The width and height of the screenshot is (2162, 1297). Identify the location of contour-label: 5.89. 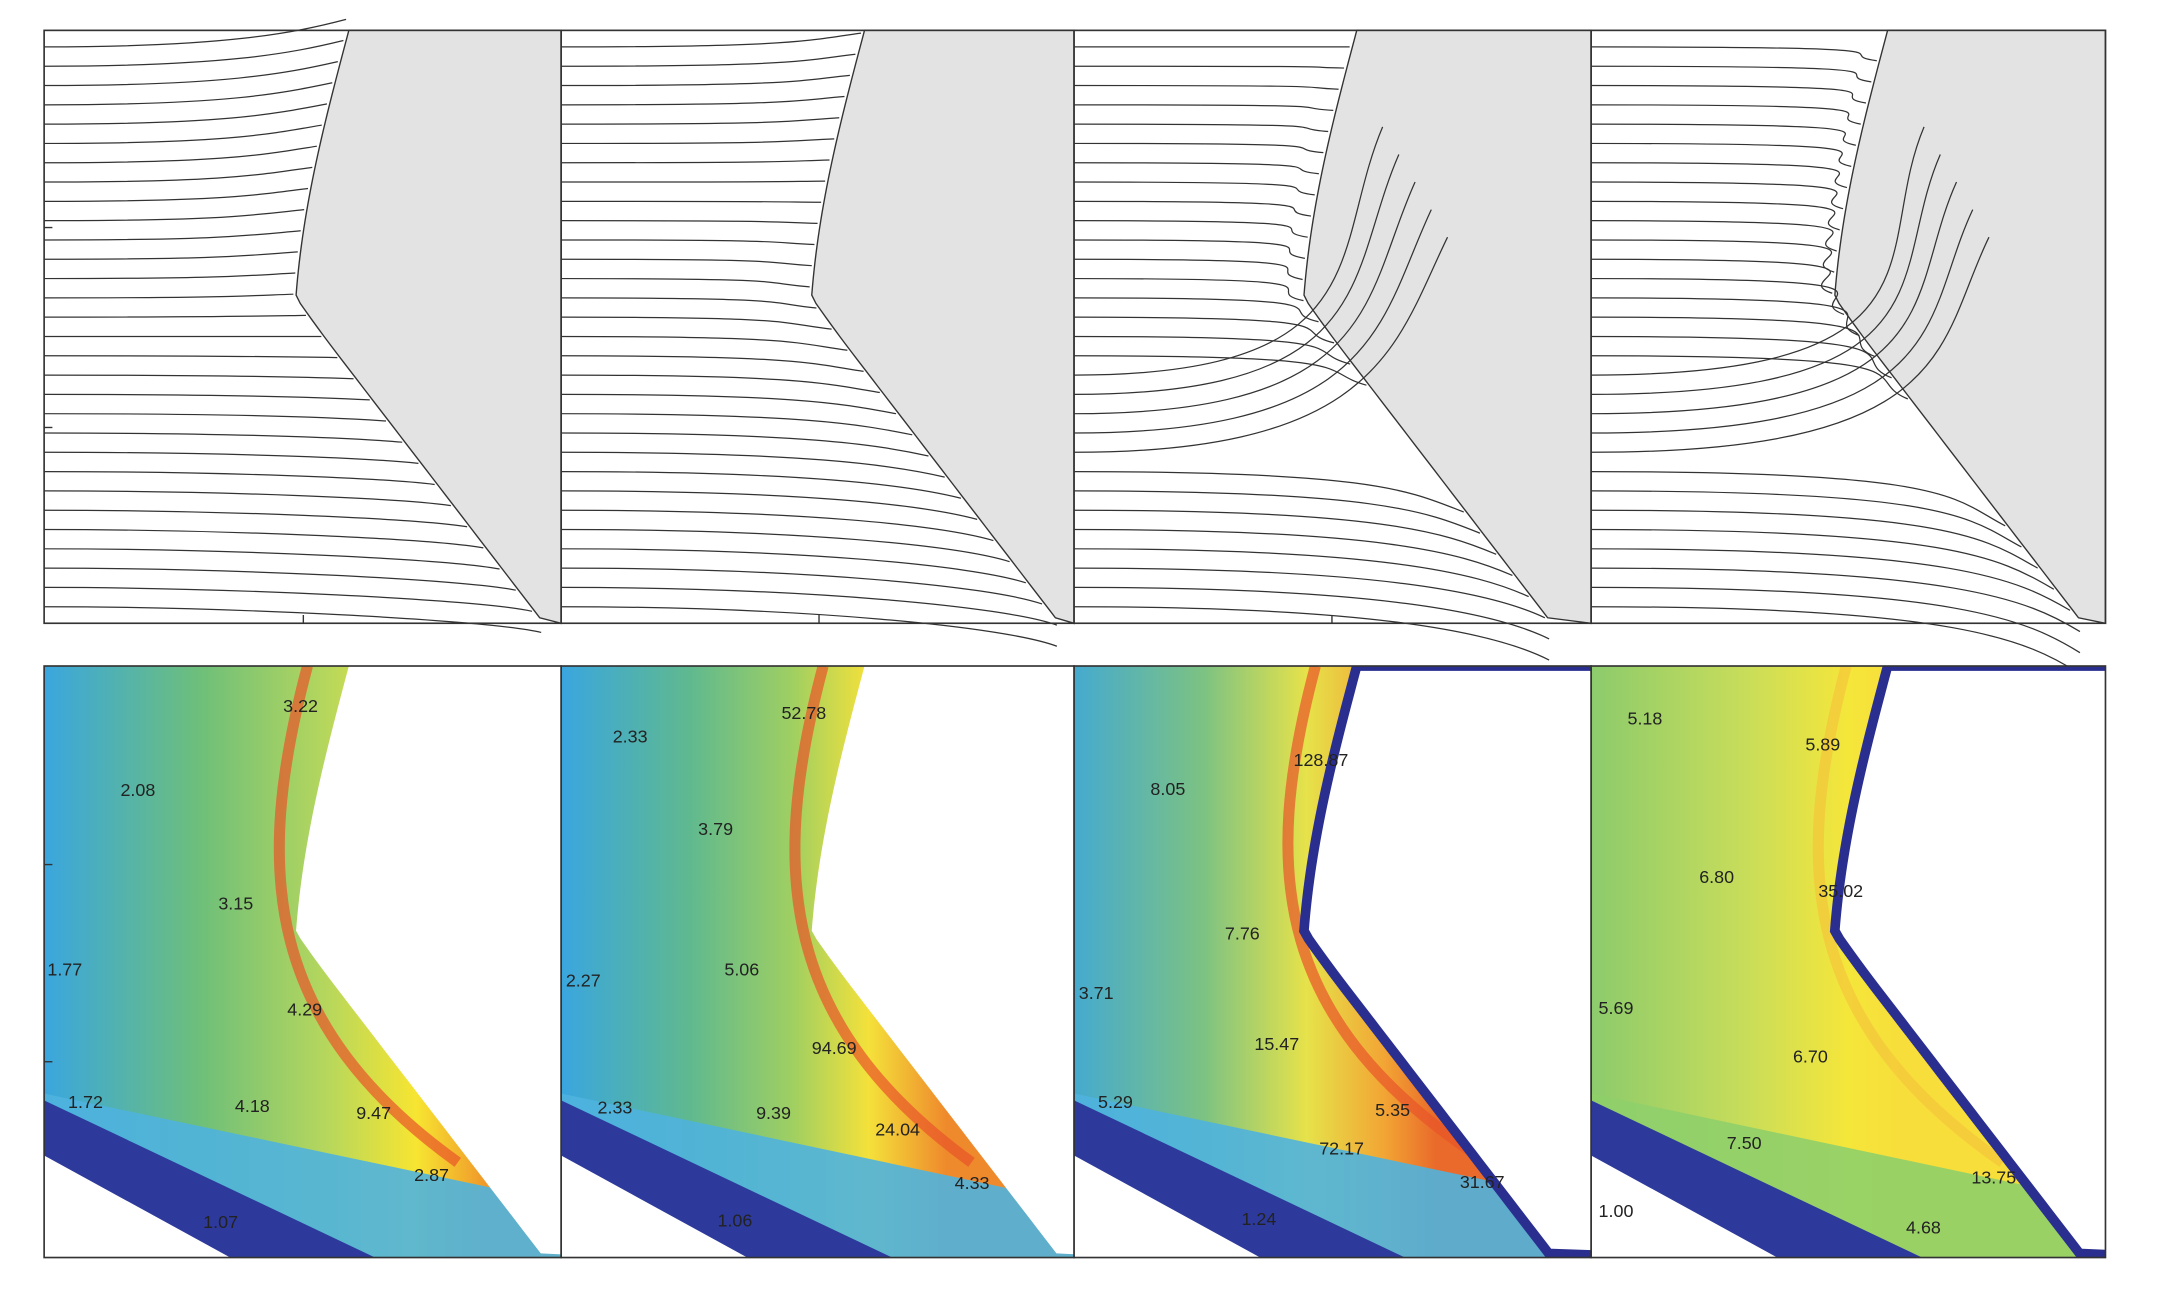
(1822, 745).